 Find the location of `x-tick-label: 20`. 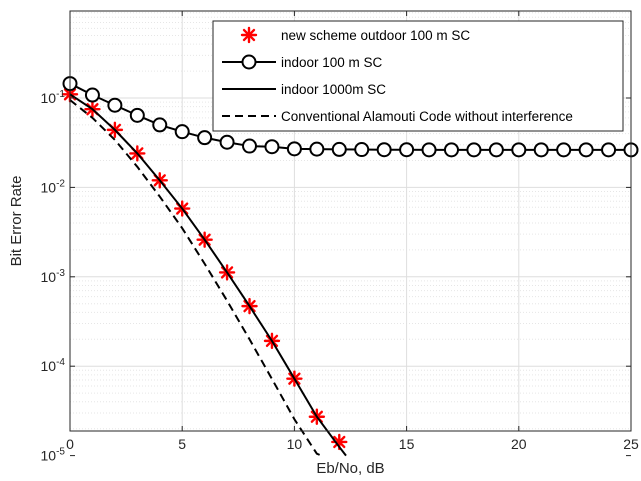

x-tick-label: 20 is located at coordinates (519, 444).